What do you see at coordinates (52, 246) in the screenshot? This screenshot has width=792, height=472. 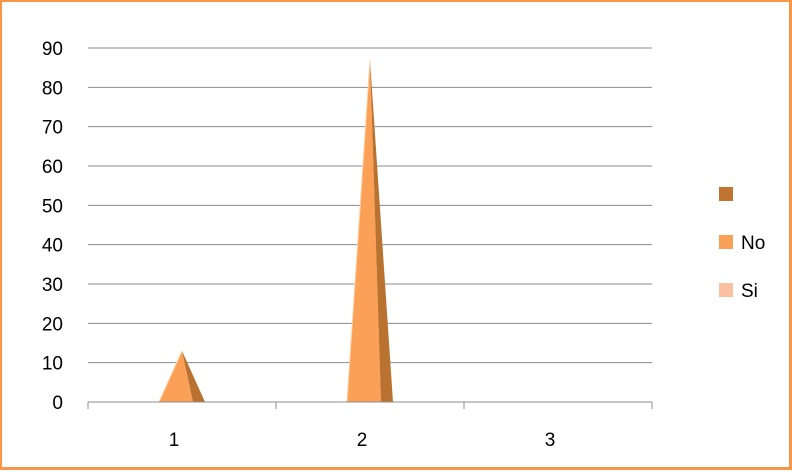 I see `y-tick-label: 40` at bounding box center [52, 246].